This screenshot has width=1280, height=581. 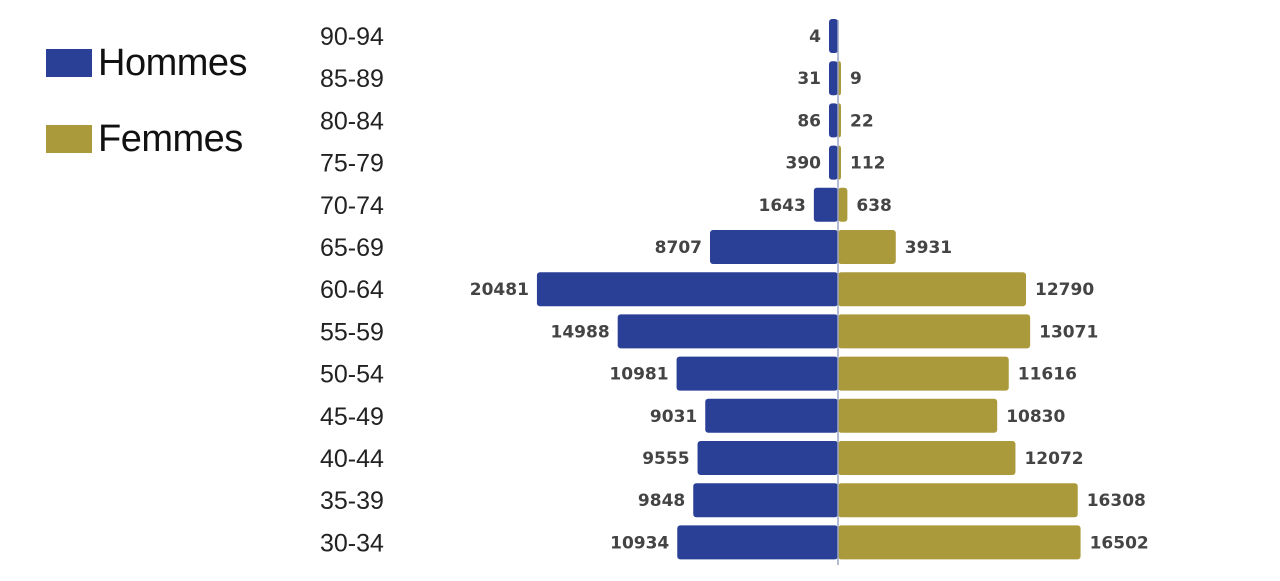 What do you see at coordinates (804, 164) in the screenshot?
I see `value-label-hommes: 390` at bounding box center [804, 164].